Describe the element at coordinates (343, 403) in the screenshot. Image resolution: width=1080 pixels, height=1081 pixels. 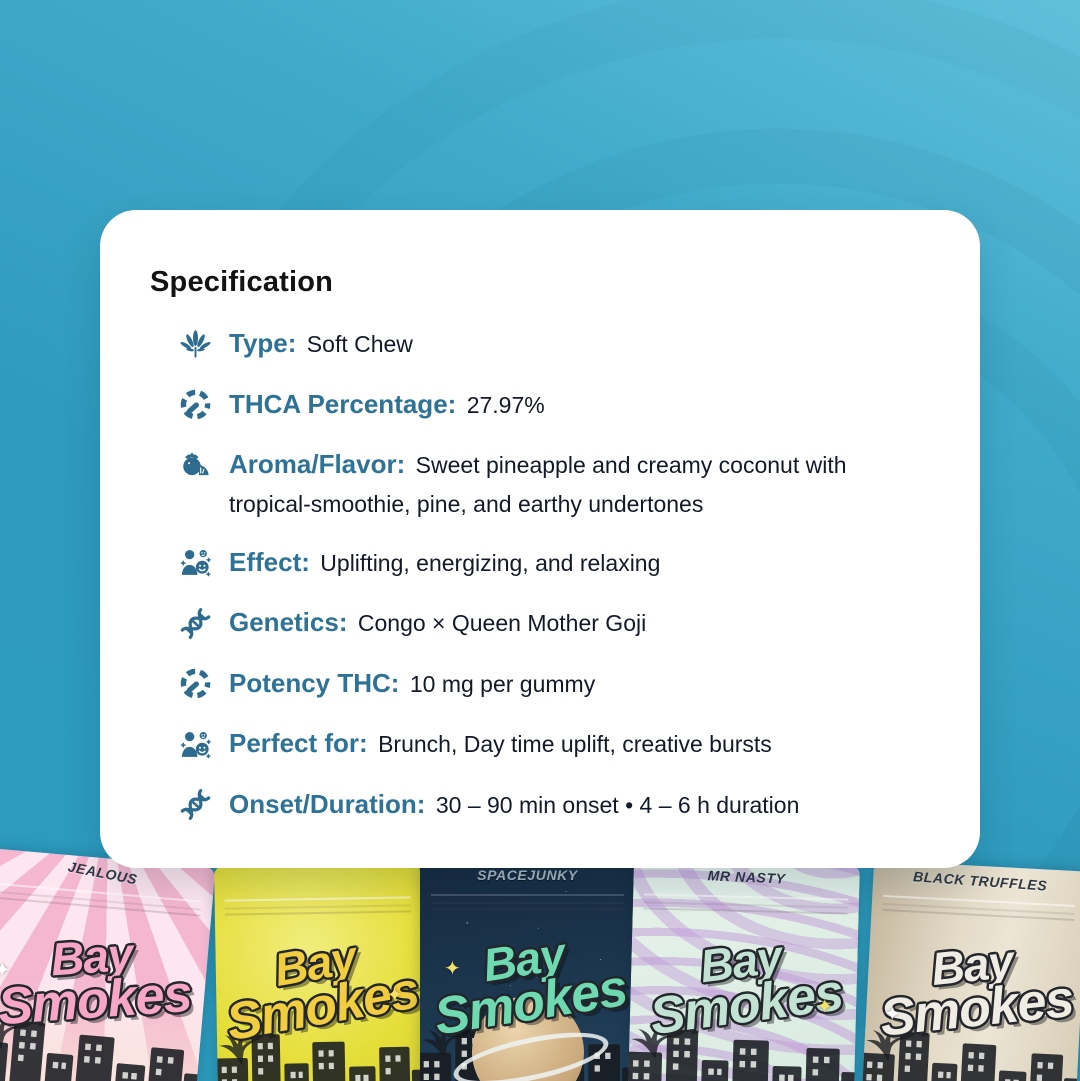
I see `spec-label: THCA Percentage:` at that location.